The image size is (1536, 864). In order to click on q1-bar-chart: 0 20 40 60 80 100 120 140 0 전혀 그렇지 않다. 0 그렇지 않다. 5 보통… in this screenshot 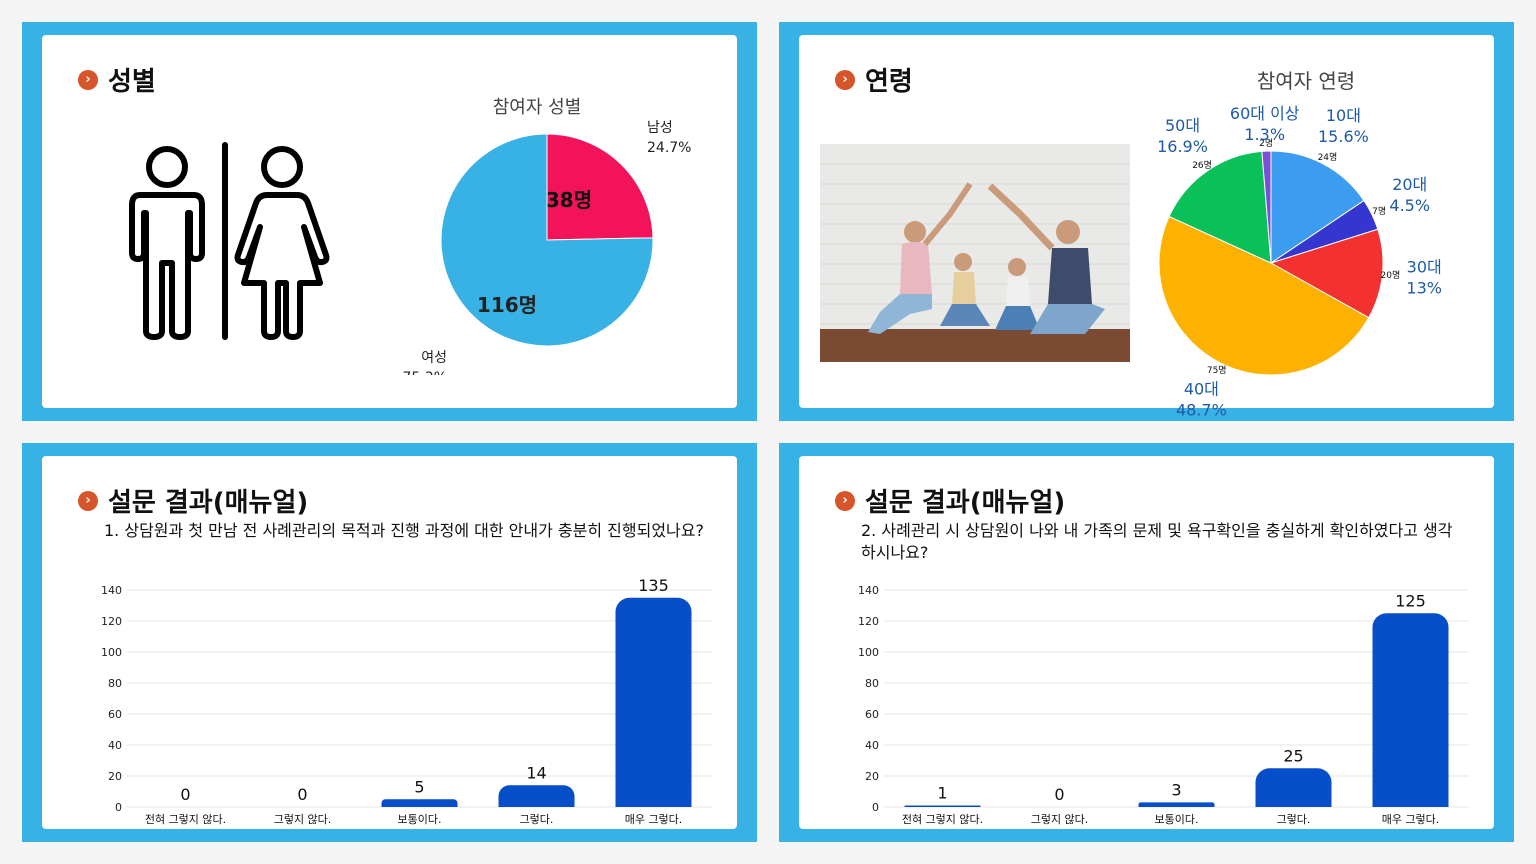, I will do `click(406, 701)`.